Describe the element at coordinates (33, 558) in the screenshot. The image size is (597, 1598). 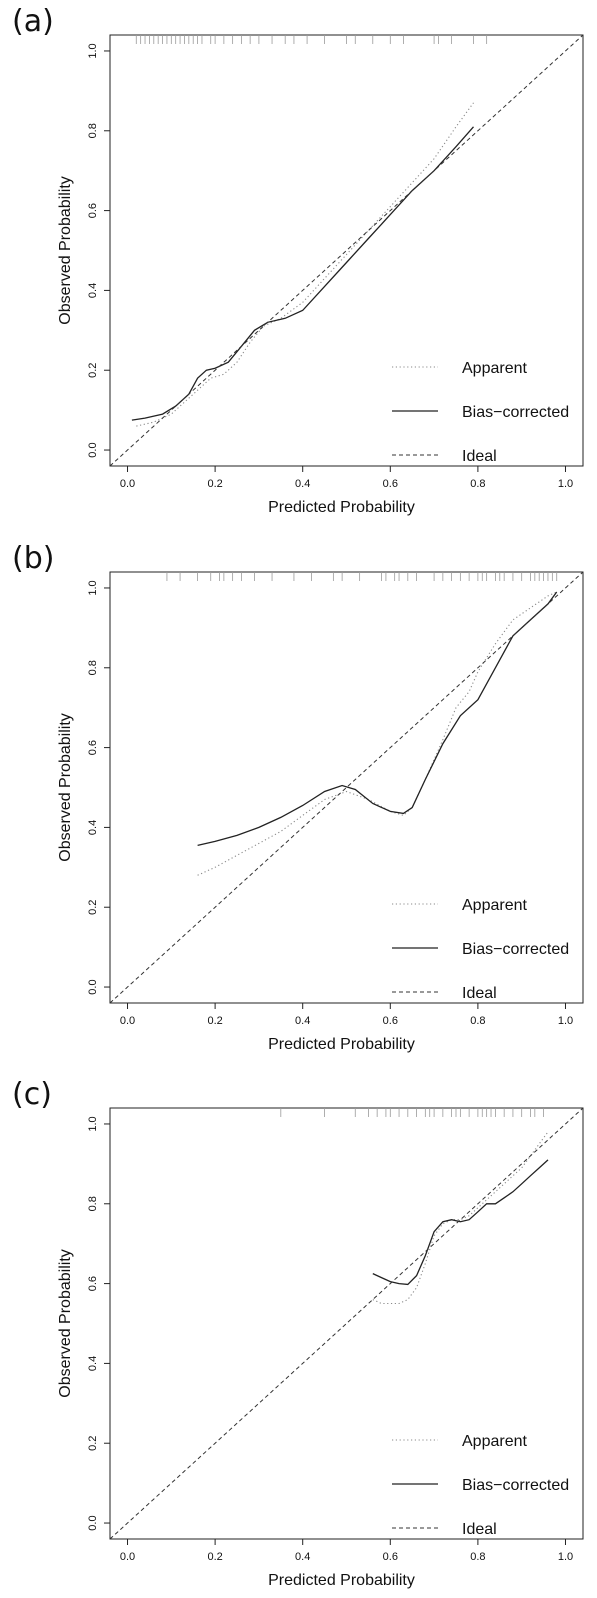
I see `panel-label: (b)` at that location.